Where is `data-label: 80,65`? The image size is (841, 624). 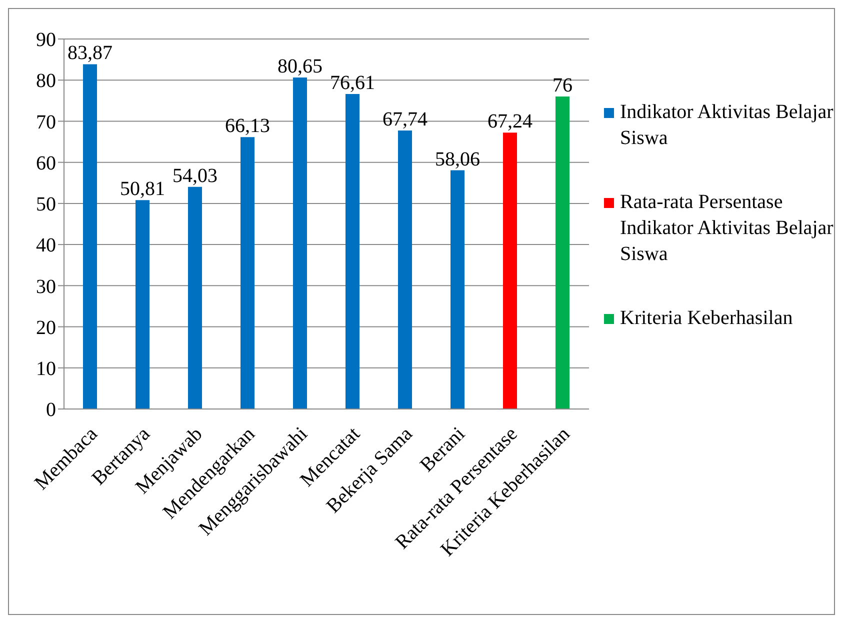
data-label: 80,65 is located at coordinates (300, 66).